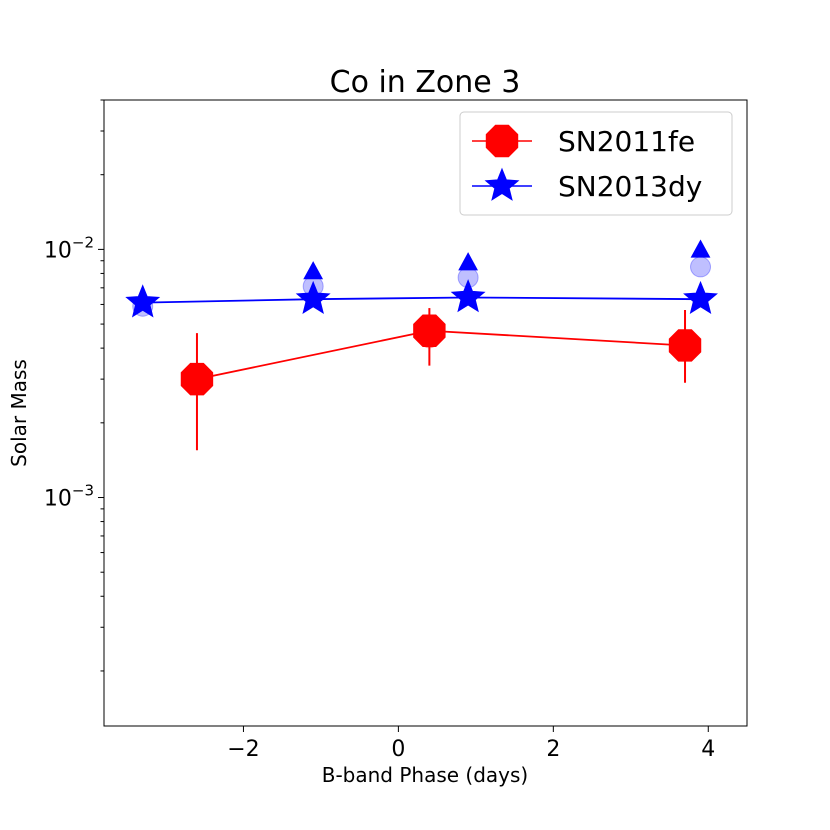 The height and width of the screenshot is (830, 830). What do you see at coordinates (425, 775) in the screenshot?
I see `x-axis-label: B-band Phase (days)` at bounding box center [425, 775].